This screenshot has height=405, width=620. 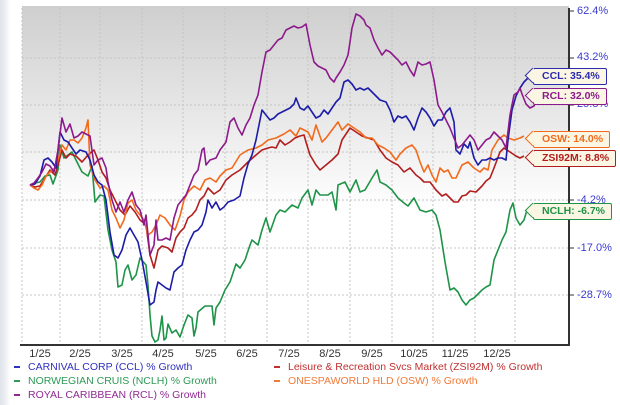 I want to click on y-tick-label: 43.2%, so click(x=593, y=57).